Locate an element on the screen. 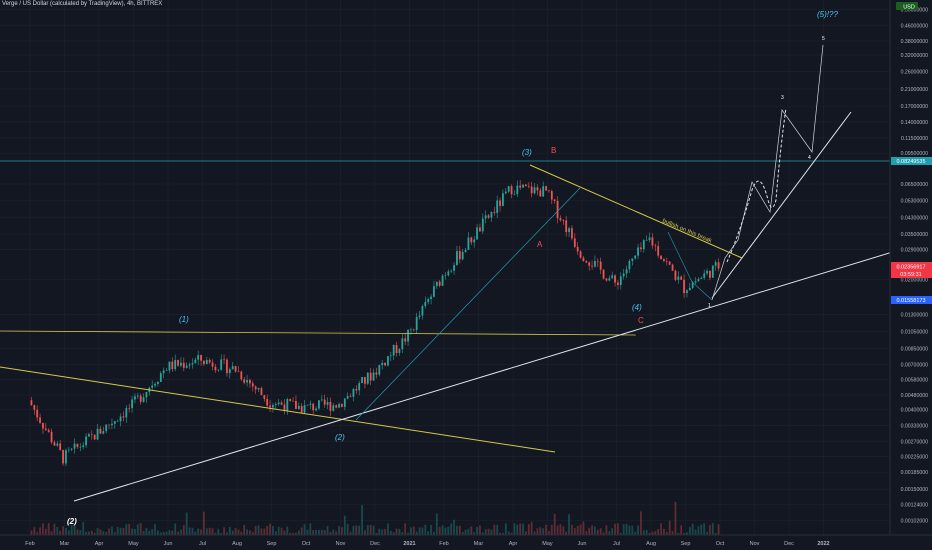 The image size is (932, 550). currency-badge: USD is located at coordinates (907, 6).